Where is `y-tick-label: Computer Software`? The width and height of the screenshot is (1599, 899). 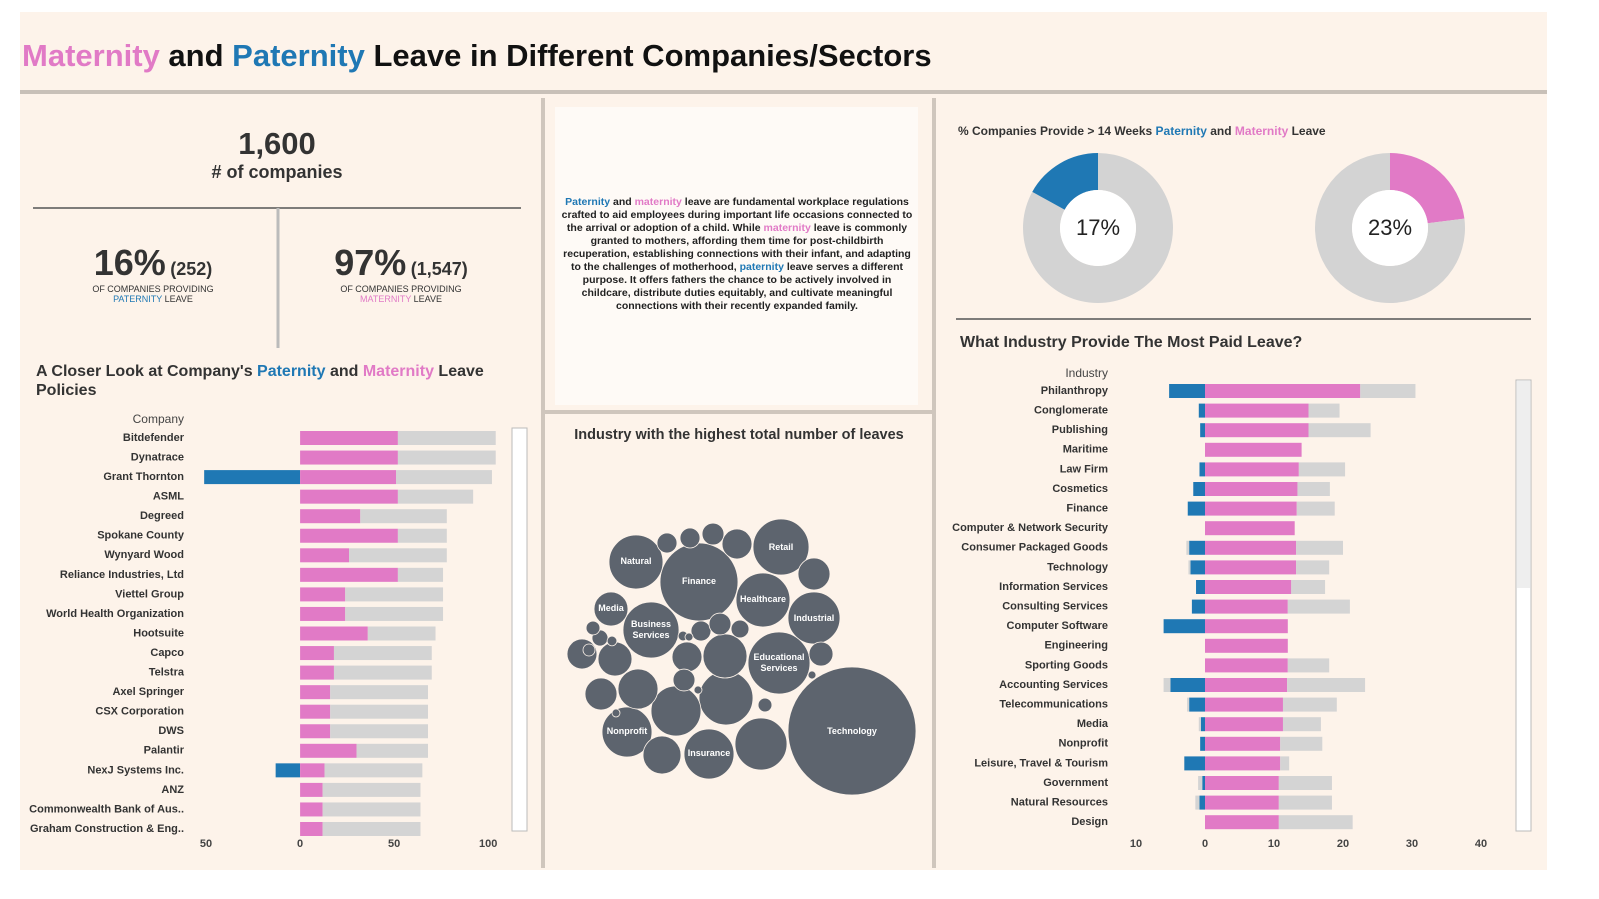 y-tick-label: Computer Software is located at coordinates (1057, 626).